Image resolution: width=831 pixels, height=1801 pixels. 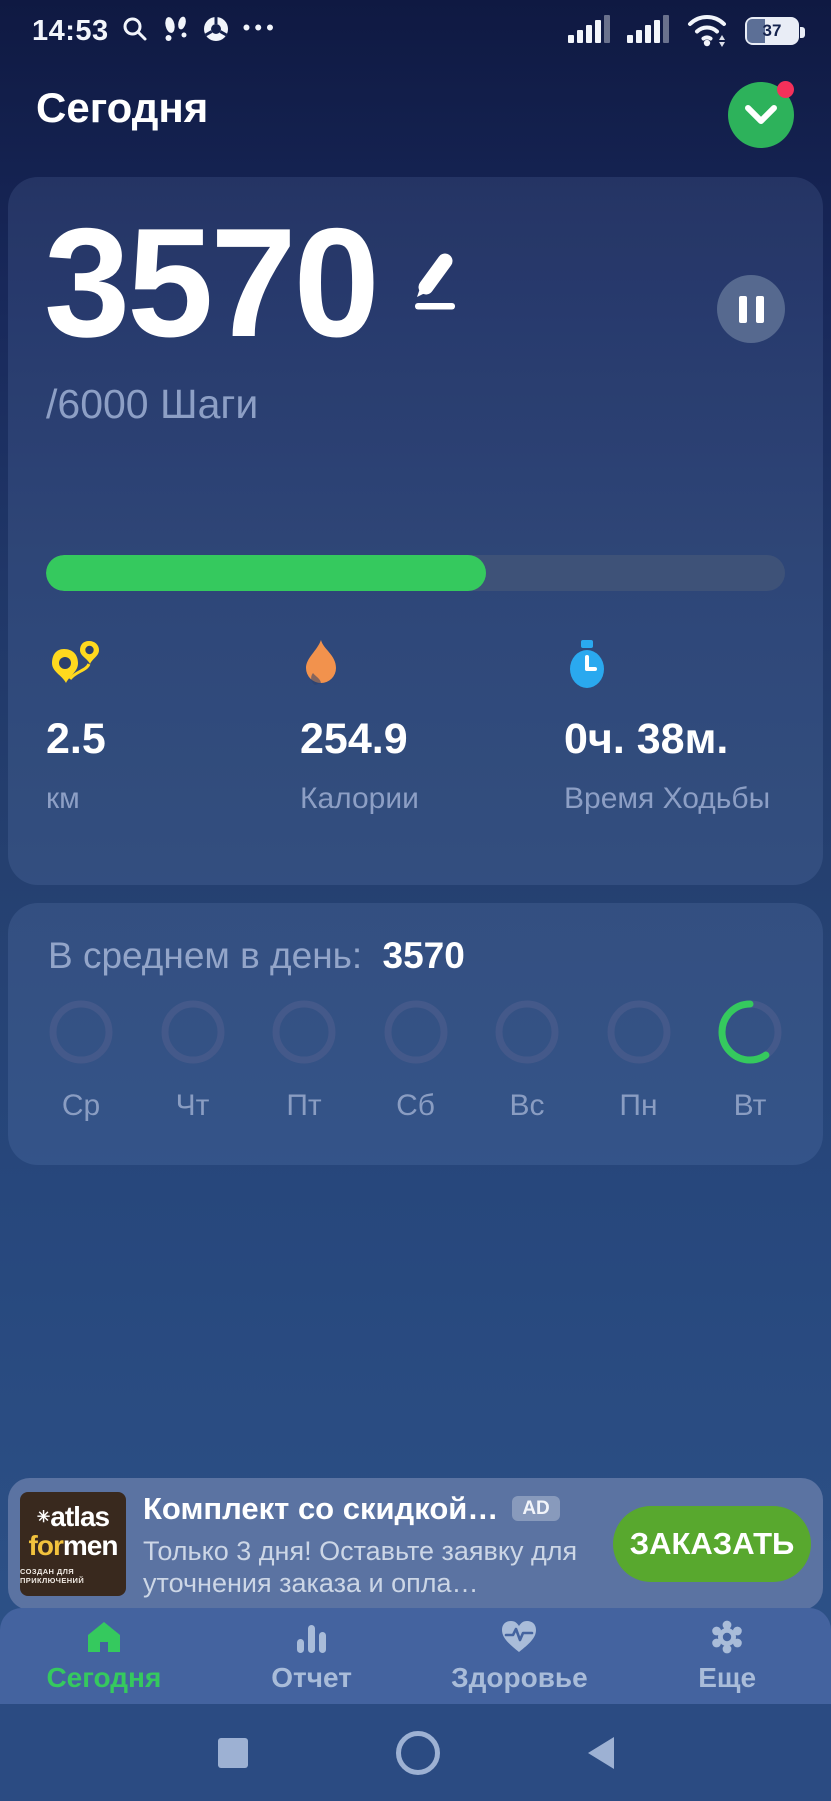 I want to click on day-item: Сб, so click(x=416, y=1061).